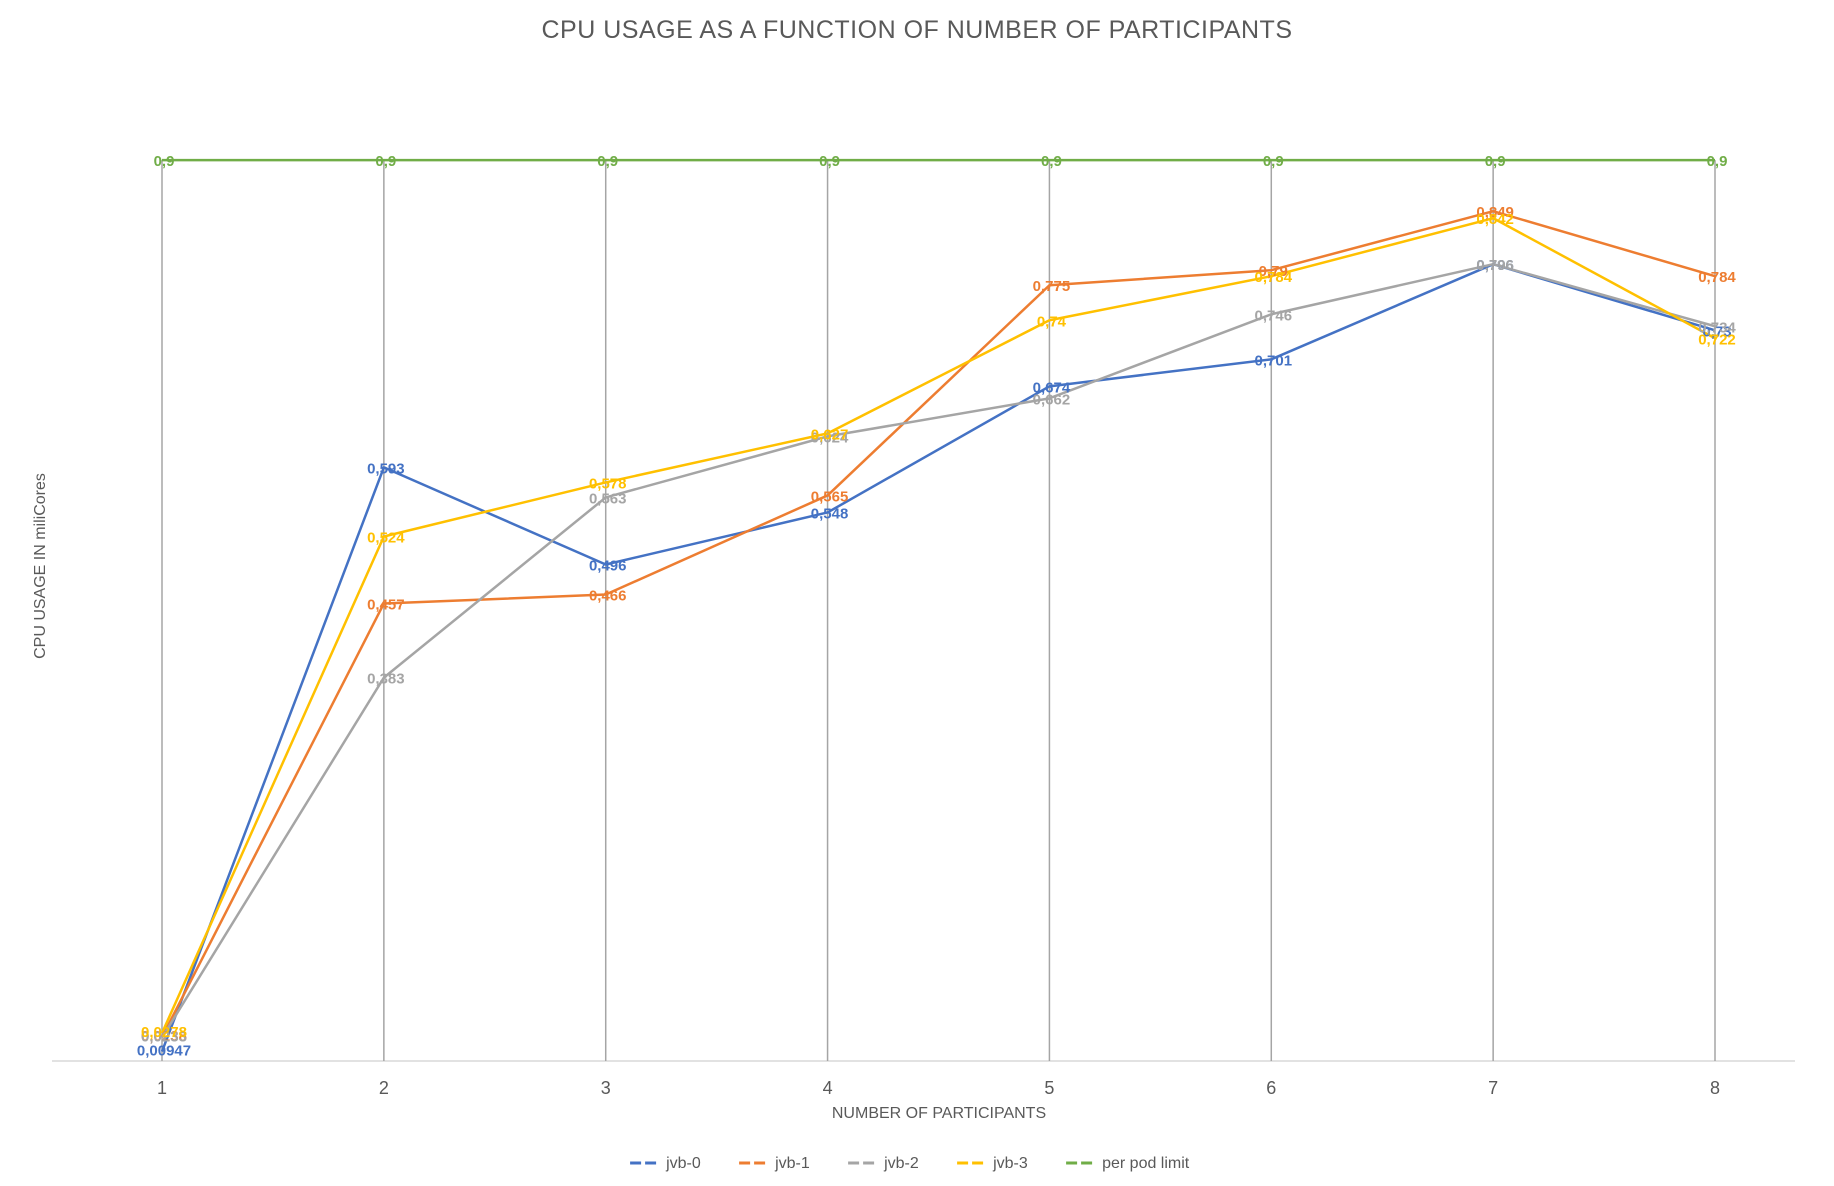 This screenshot has height=1186, width=1834. Describe the element at coordinates (1273, 271) in the screenshot. I see `data-label-jvb-1-6: 0,79` at that location.